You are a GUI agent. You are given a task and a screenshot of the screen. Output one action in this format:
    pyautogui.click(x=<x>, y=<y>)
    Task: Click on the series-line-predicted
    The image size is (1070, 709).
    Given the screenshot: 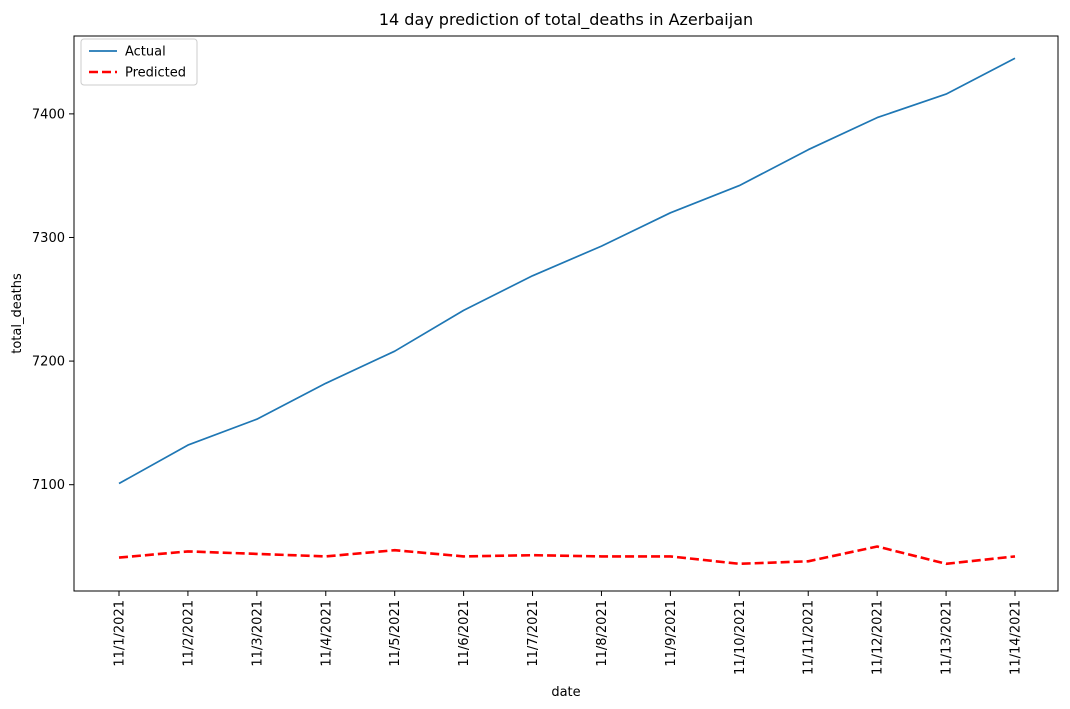 What is the action you would take?
    pyautogui.click(x=567, y=555)
    